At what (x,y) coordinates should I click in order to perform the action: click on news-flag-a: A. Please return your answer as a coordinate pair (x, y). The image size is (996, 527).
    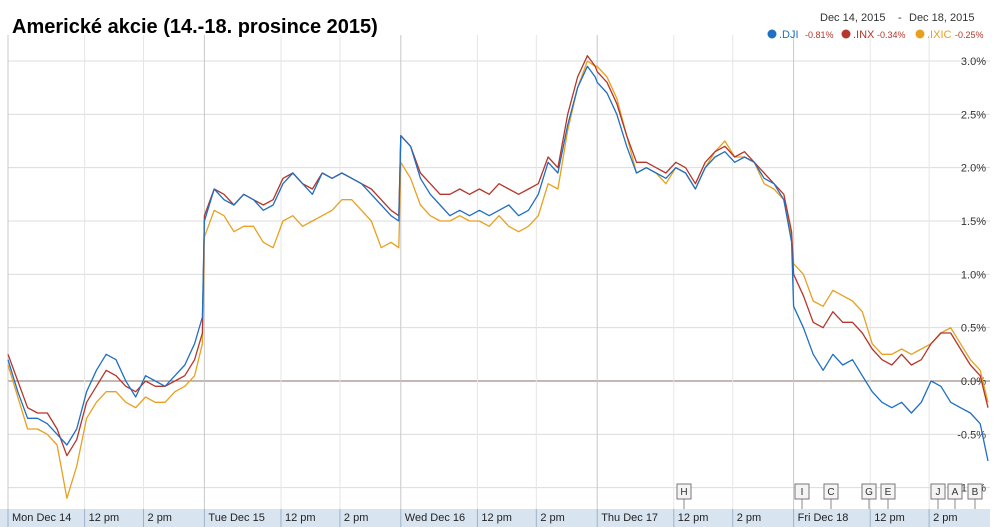
    Looking at the image, I should click on (955, 496).